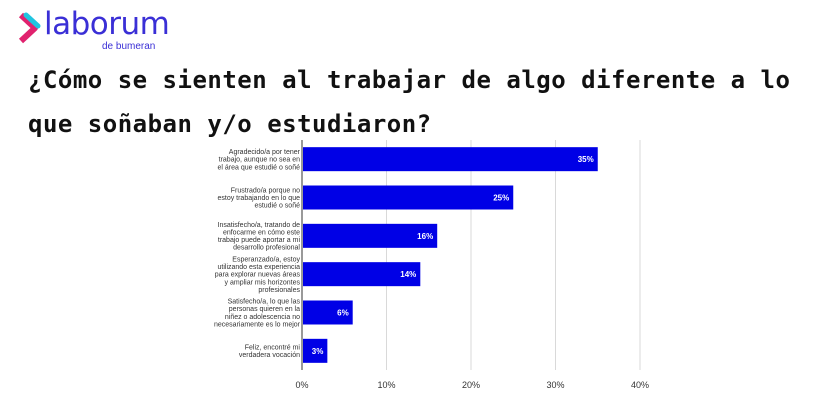 The image size is (839, 402). What do you see at coordinates (263, 282) in the screenshot?
I see `category-label-line: y ampliar mis horizontes` at bounding box center [263, 282].